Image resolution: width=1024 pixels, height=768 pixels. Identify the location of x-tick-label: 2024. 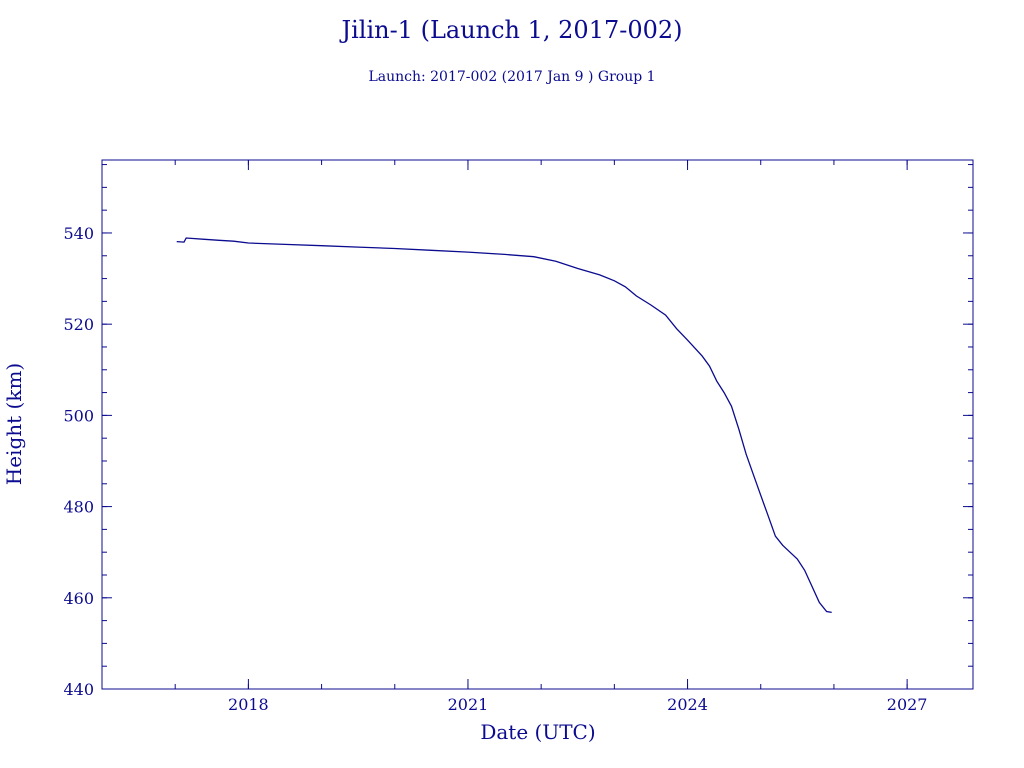
(687, 704).